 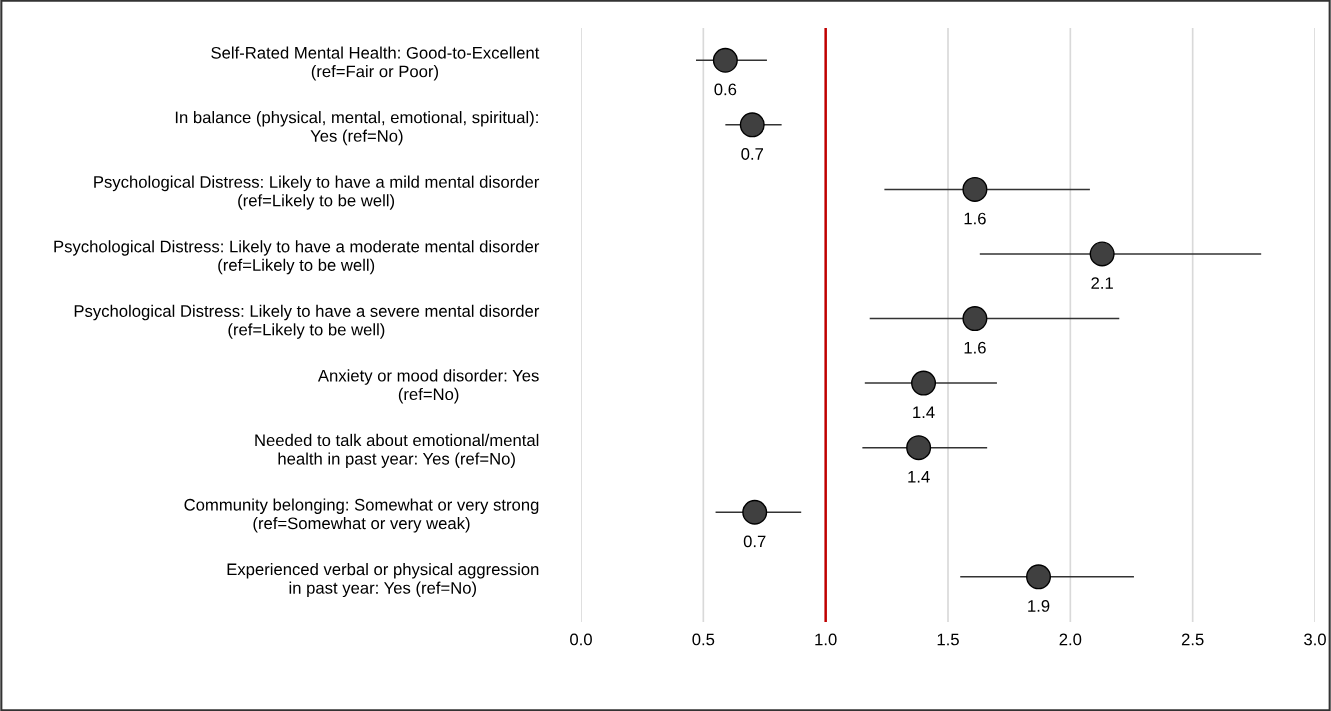 I want to click on y-tick-label: Anxiety or mood disorder: Yes (ref=No), so click(x=428, y=386).